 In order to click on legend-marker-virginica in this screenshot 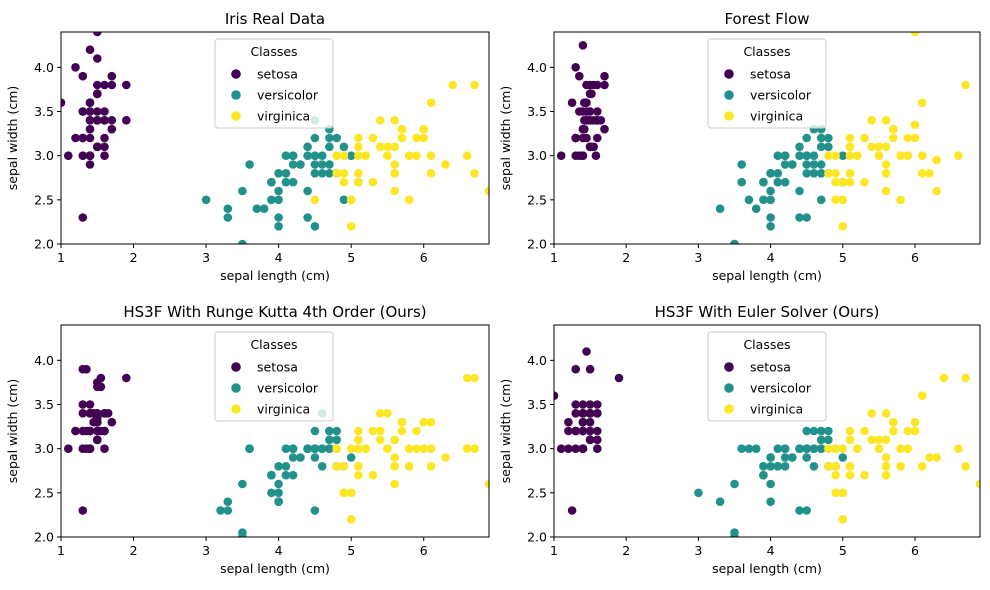, I will do `click(236, 409)`.